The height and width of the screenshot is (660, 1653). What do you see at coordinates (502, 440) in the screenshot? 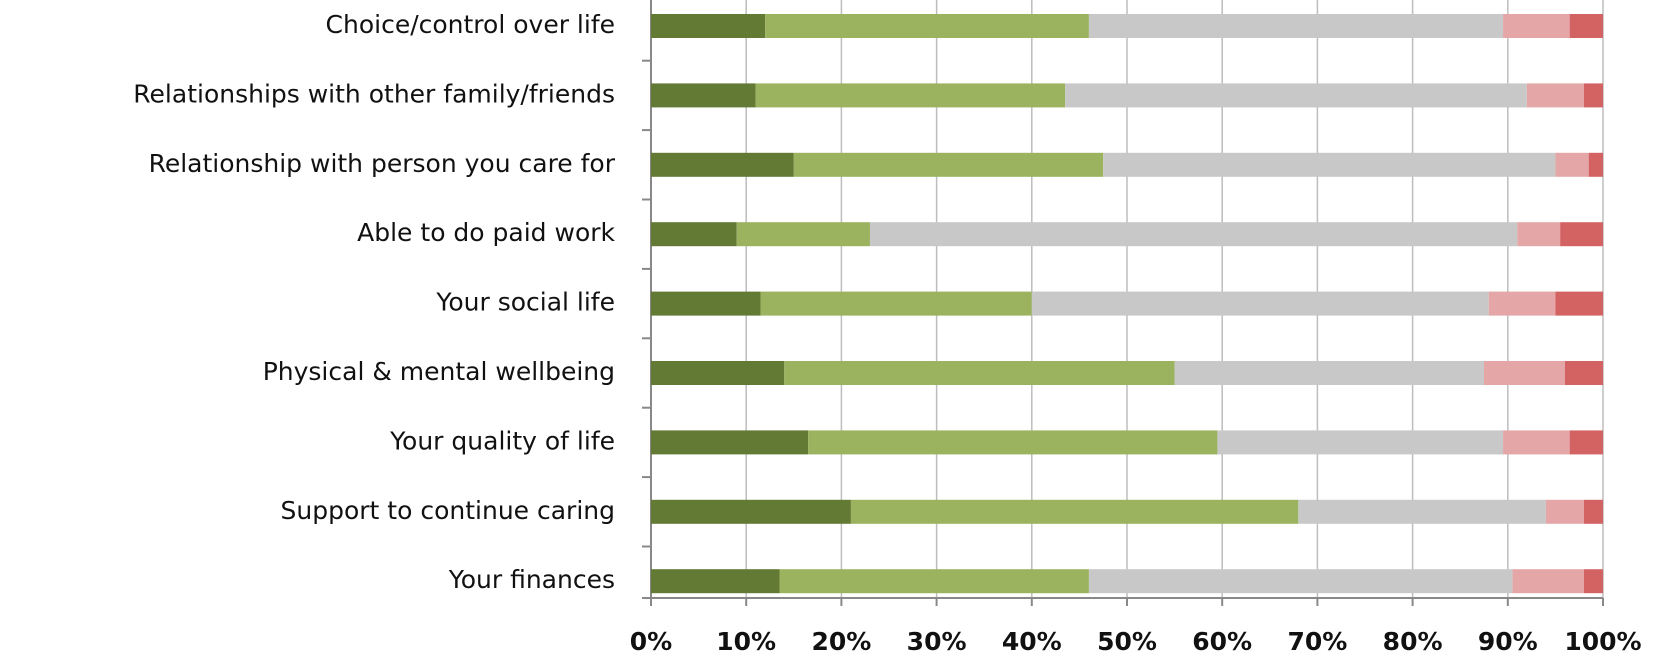
I see `y-tick-label: Your quality of life` at bounding box center [502, 440].